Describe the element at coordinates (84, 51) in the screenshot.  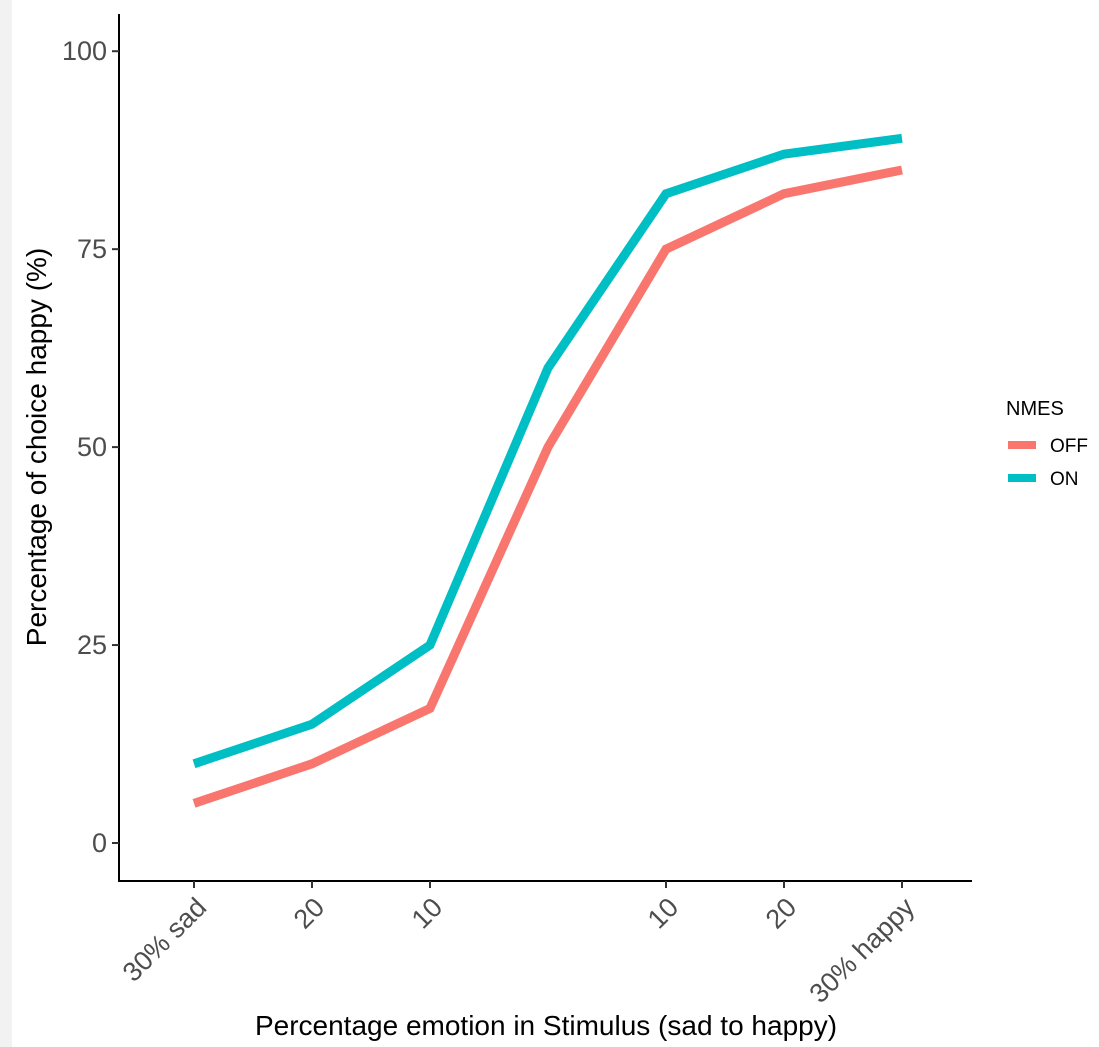
I see `y-tick-label: 100` at that location.